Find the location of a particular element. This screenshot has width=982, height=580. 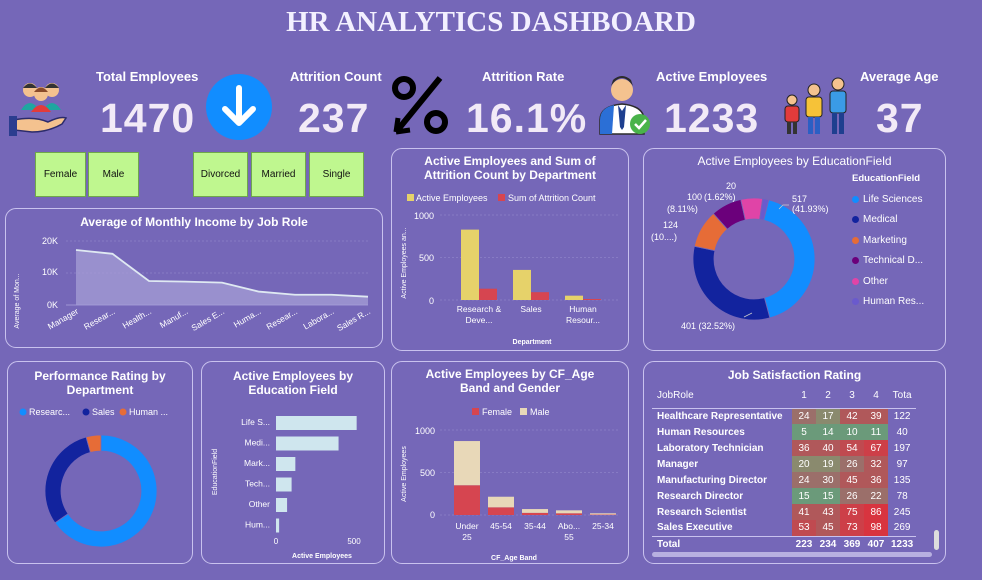

donut-label-life-pct: (41.93%) is located at coordinates (810, 209).